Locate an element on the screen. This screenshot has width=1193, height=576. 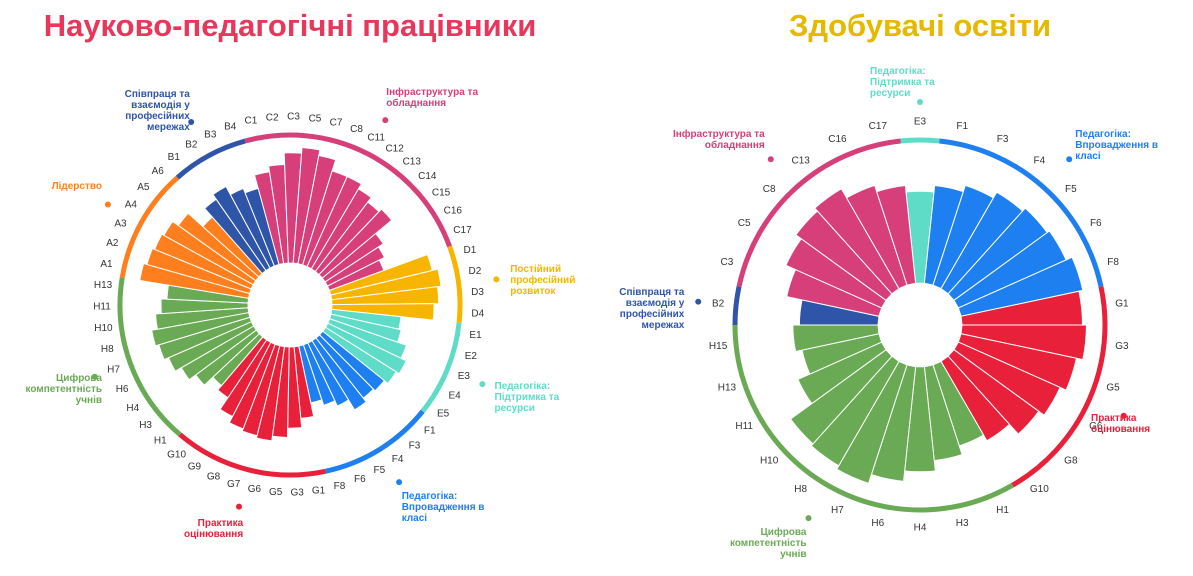
category-label: C2 is located at coordinates (272, 117).